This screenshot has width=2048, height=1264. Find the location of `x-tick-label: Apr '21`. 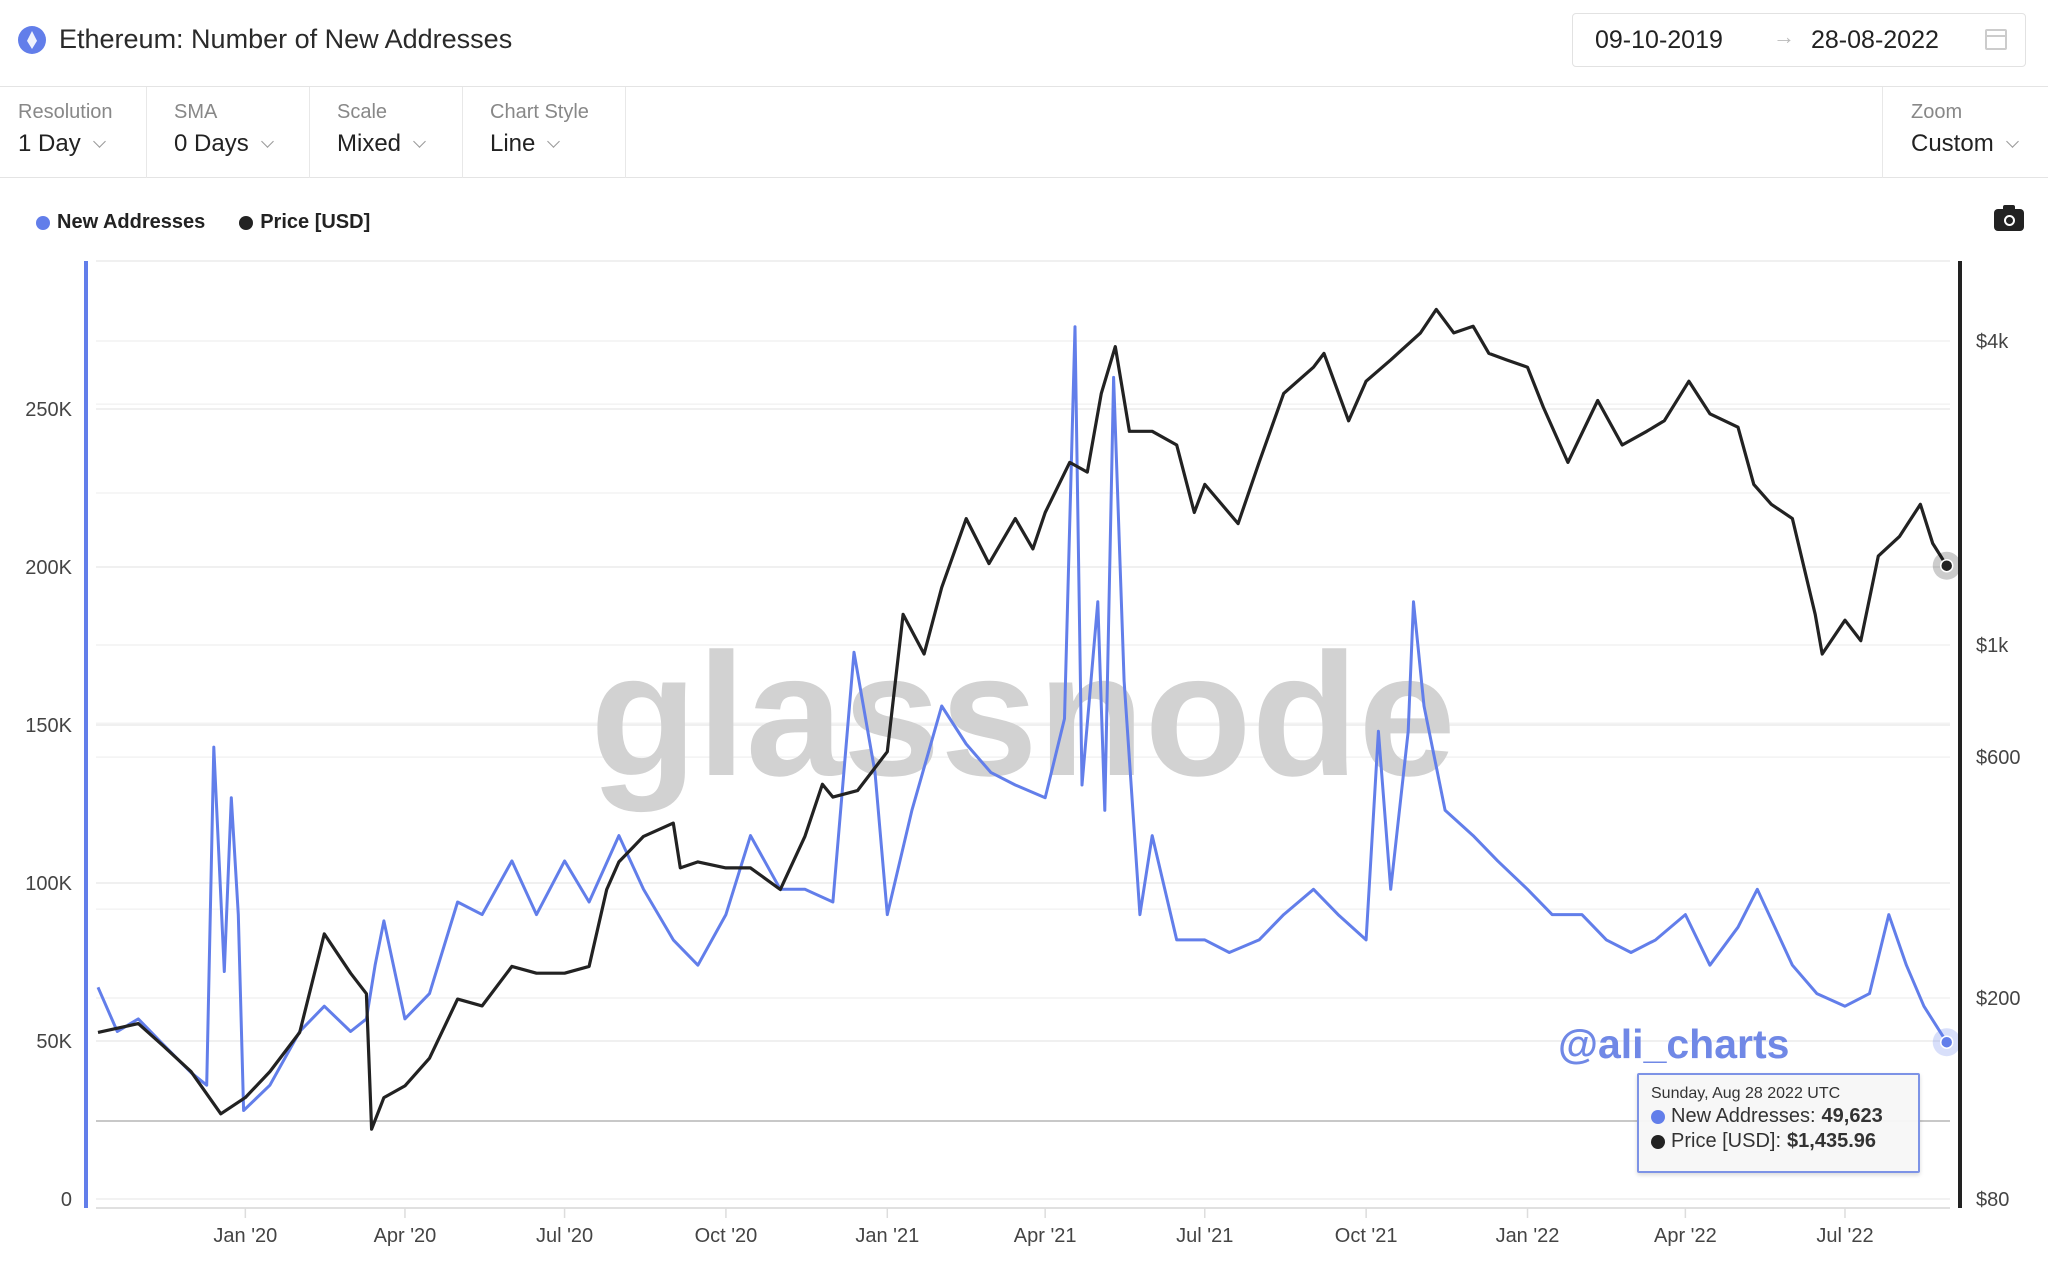

x-tick-label: Apr '21 is located at coordinates (1045, 1236).